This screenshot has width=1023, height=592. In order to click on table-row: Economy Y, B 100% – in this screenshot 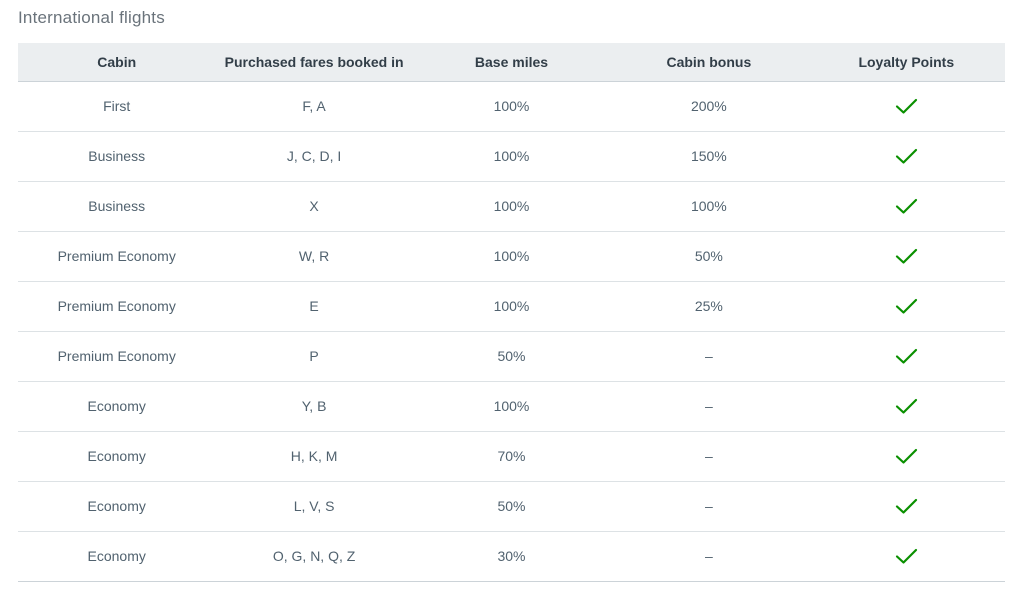, I will do `click(511, 406)`.